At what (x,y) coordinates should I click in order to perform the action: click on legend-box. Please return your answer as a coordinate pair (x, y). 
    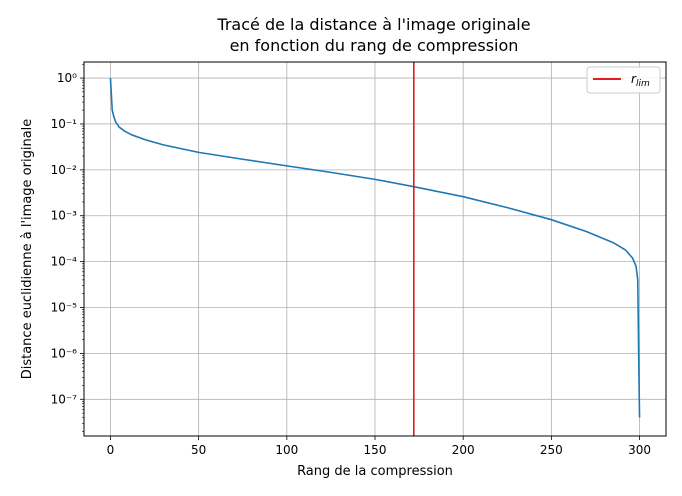
    Looking at the image, I should click on (623, 80).